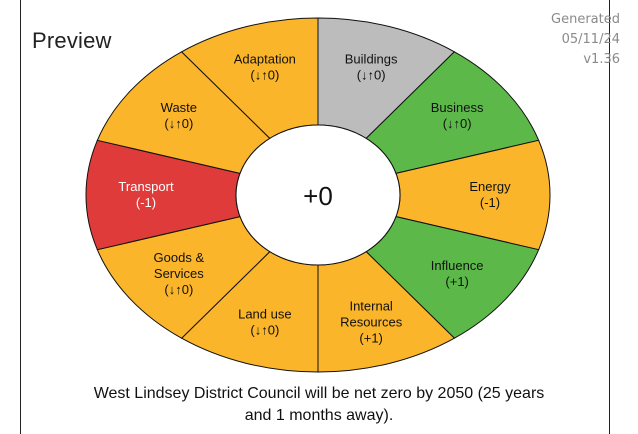 The image size is (638, 434). What do you see at coordinates (179, 107) in the screenshot?
I see `segment-label-line: Waste` at bounding box center [179, 107].